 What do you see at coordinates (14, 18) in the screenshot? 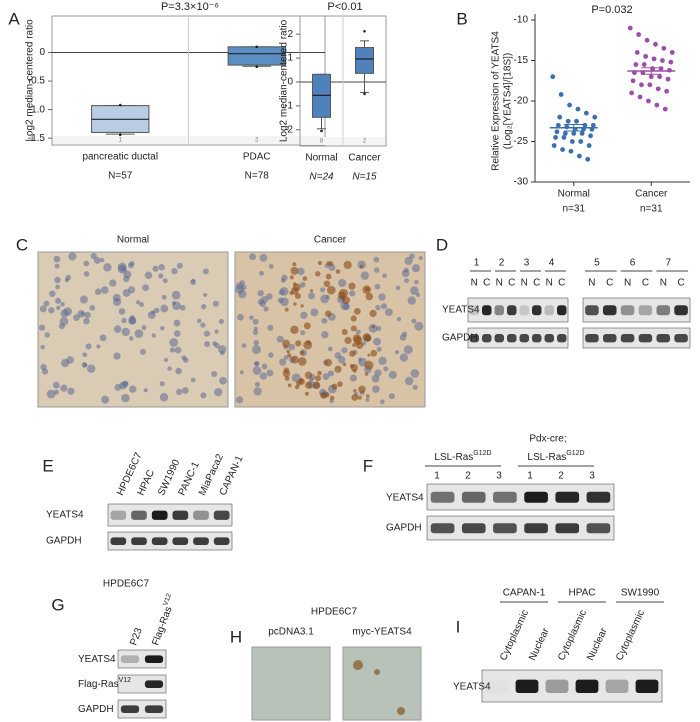
I see `panel-label: A` at bounding box center [14, 18].